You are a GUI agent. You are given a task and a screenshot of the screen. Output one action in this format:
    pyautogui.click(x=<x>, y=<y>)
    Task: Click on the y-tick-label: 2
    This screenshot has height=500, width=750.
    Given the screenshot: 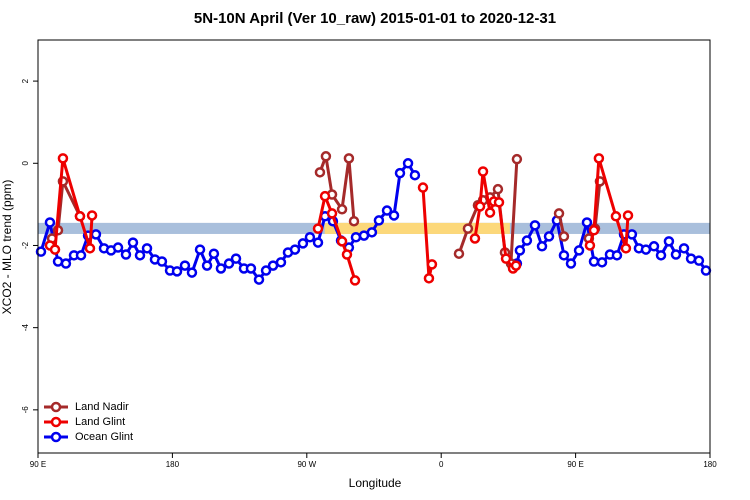 What is the action you would take?
    pyautogui.click(x=25, y=80)
    